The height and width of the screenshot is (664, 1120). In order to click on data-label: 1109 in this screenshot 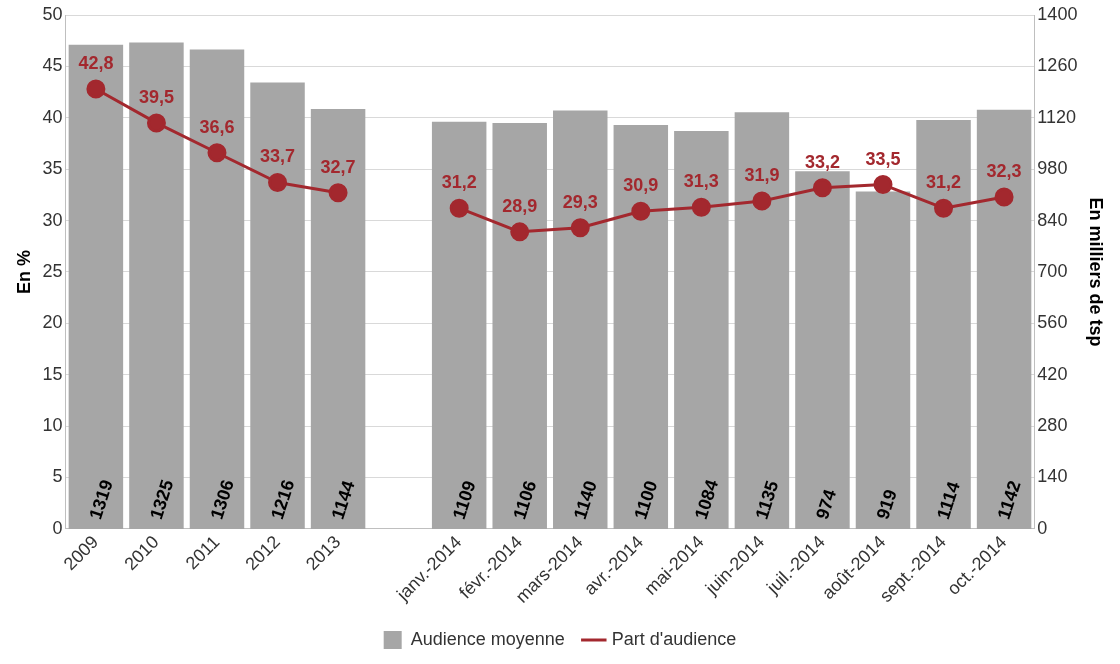, I will do `click(464, 500)`.